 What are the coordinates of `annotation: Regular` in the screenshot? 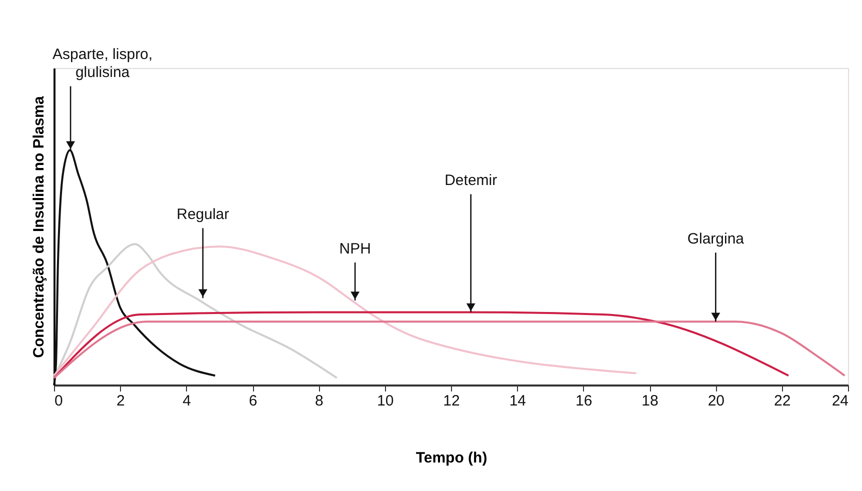 It's located at (203, 215).